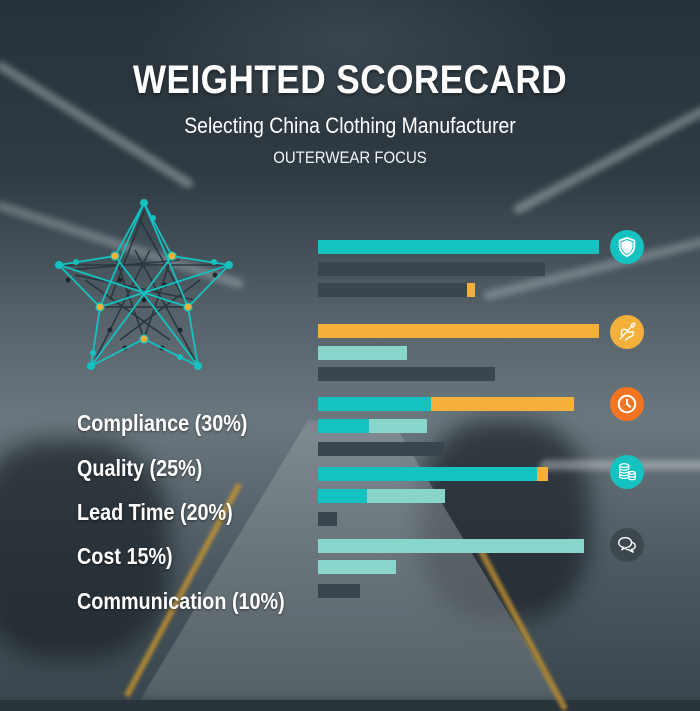 The width and height of the screenshot is (700, 711). What do you see at coordinates (350, 80) in the screenshot?
I see `page-title: WEIGHTED SCORECARD` at bounding box center [350, 80].